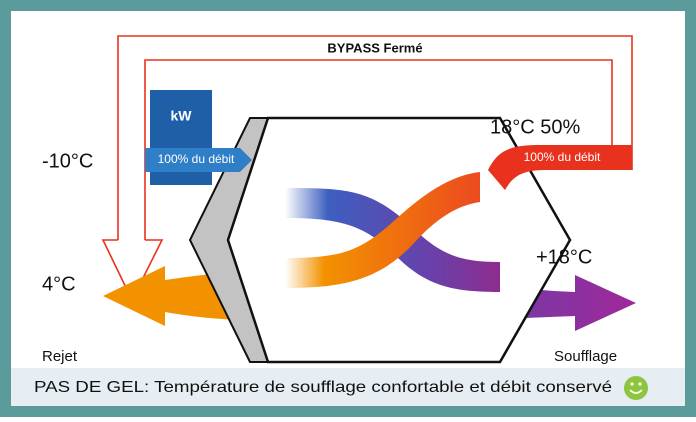  I want to click on heater-label: kW, so click(182, 116).